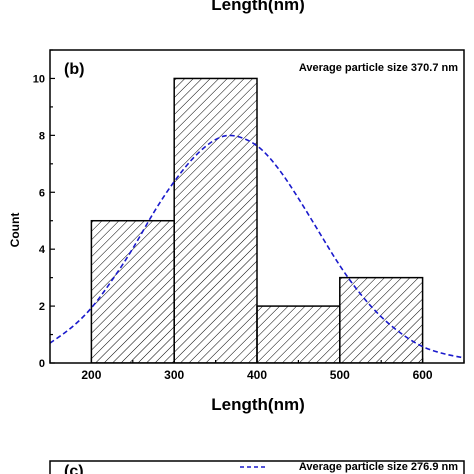  I want to click on y-tick-label: 8, so click(42, 136).